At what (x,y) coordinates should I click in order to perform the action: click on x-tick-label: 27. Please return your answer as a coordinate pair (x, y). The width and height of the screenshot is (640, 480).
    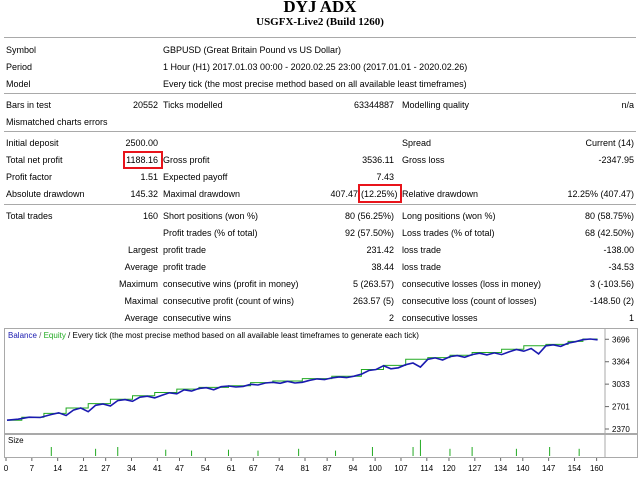
    Looking at the image, I should click on (105, 468).